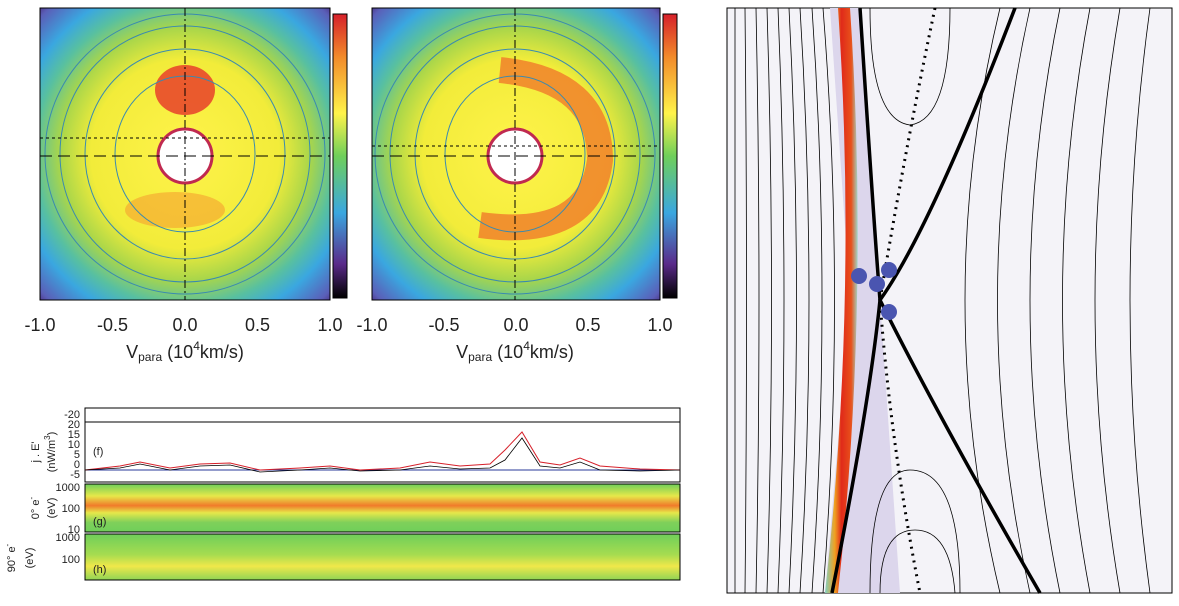  I want to click on panel-label: (f), so click(98, 452).